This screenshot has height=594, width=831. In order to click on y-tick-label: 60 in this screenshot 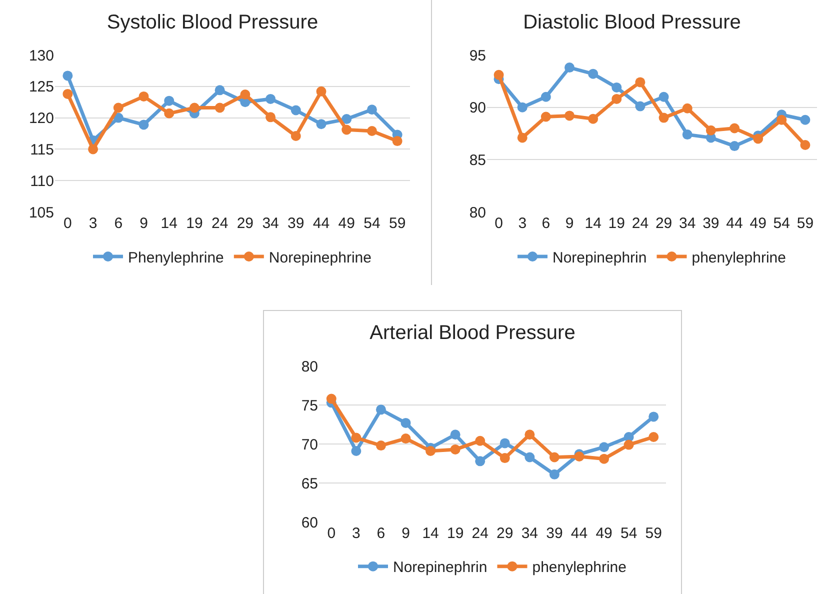, I will do `click(309, 523)`.